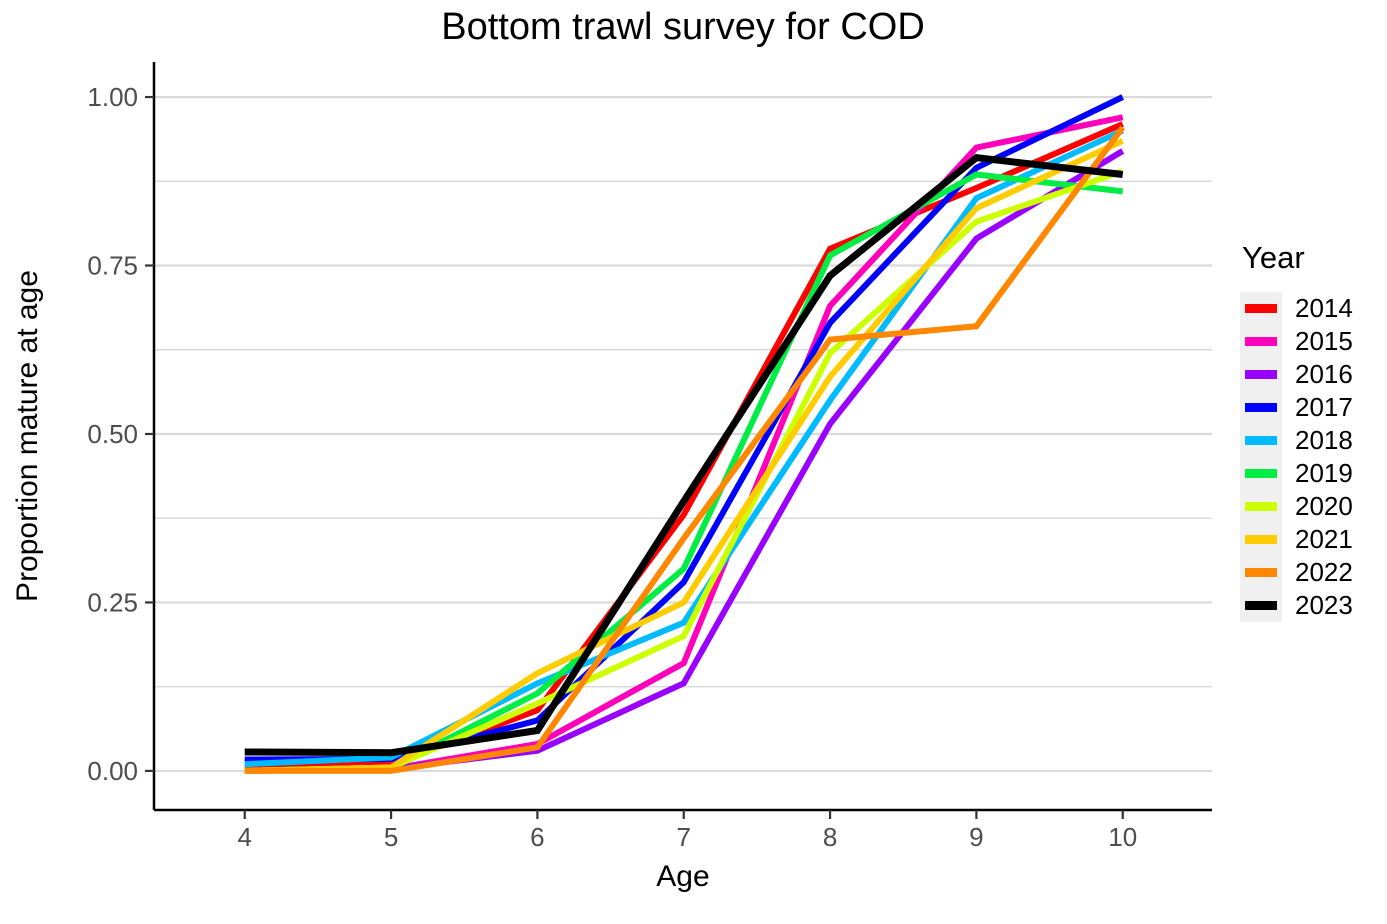 This screenshot has height=924, width=1387. Describe the element at coordinates (1324, 407) in the screenshot. I see `legend-label: 2017` at that location.